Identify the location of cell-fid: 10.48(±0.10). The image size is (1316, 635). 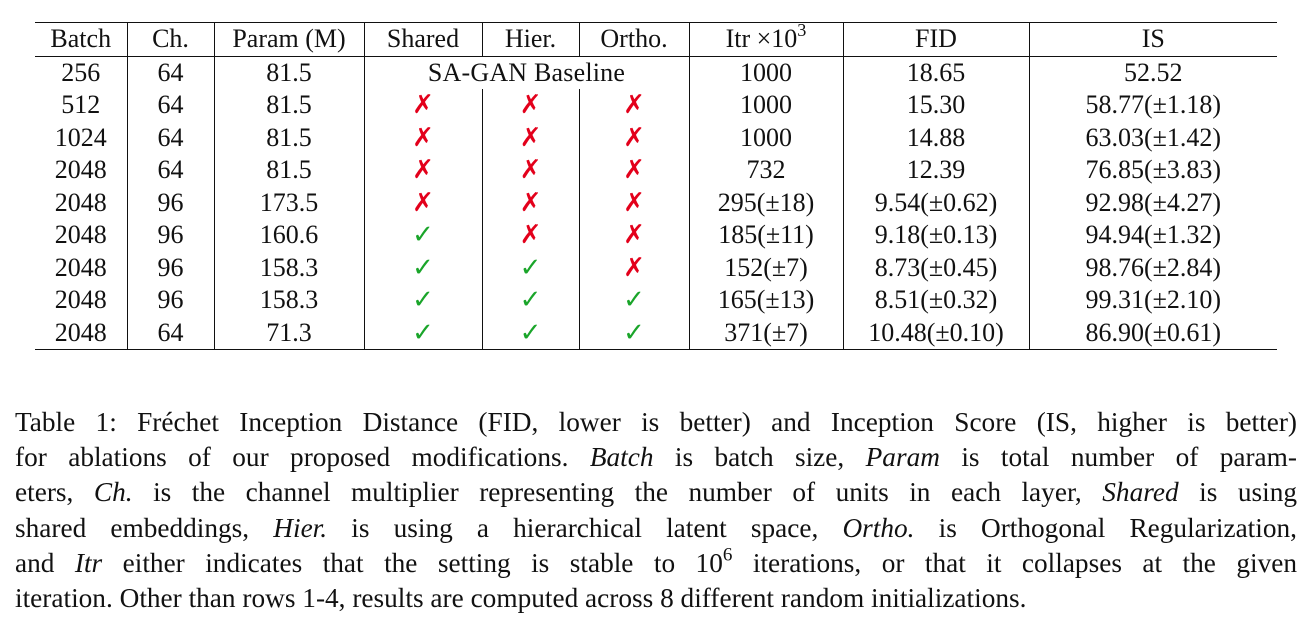
(936, 333).